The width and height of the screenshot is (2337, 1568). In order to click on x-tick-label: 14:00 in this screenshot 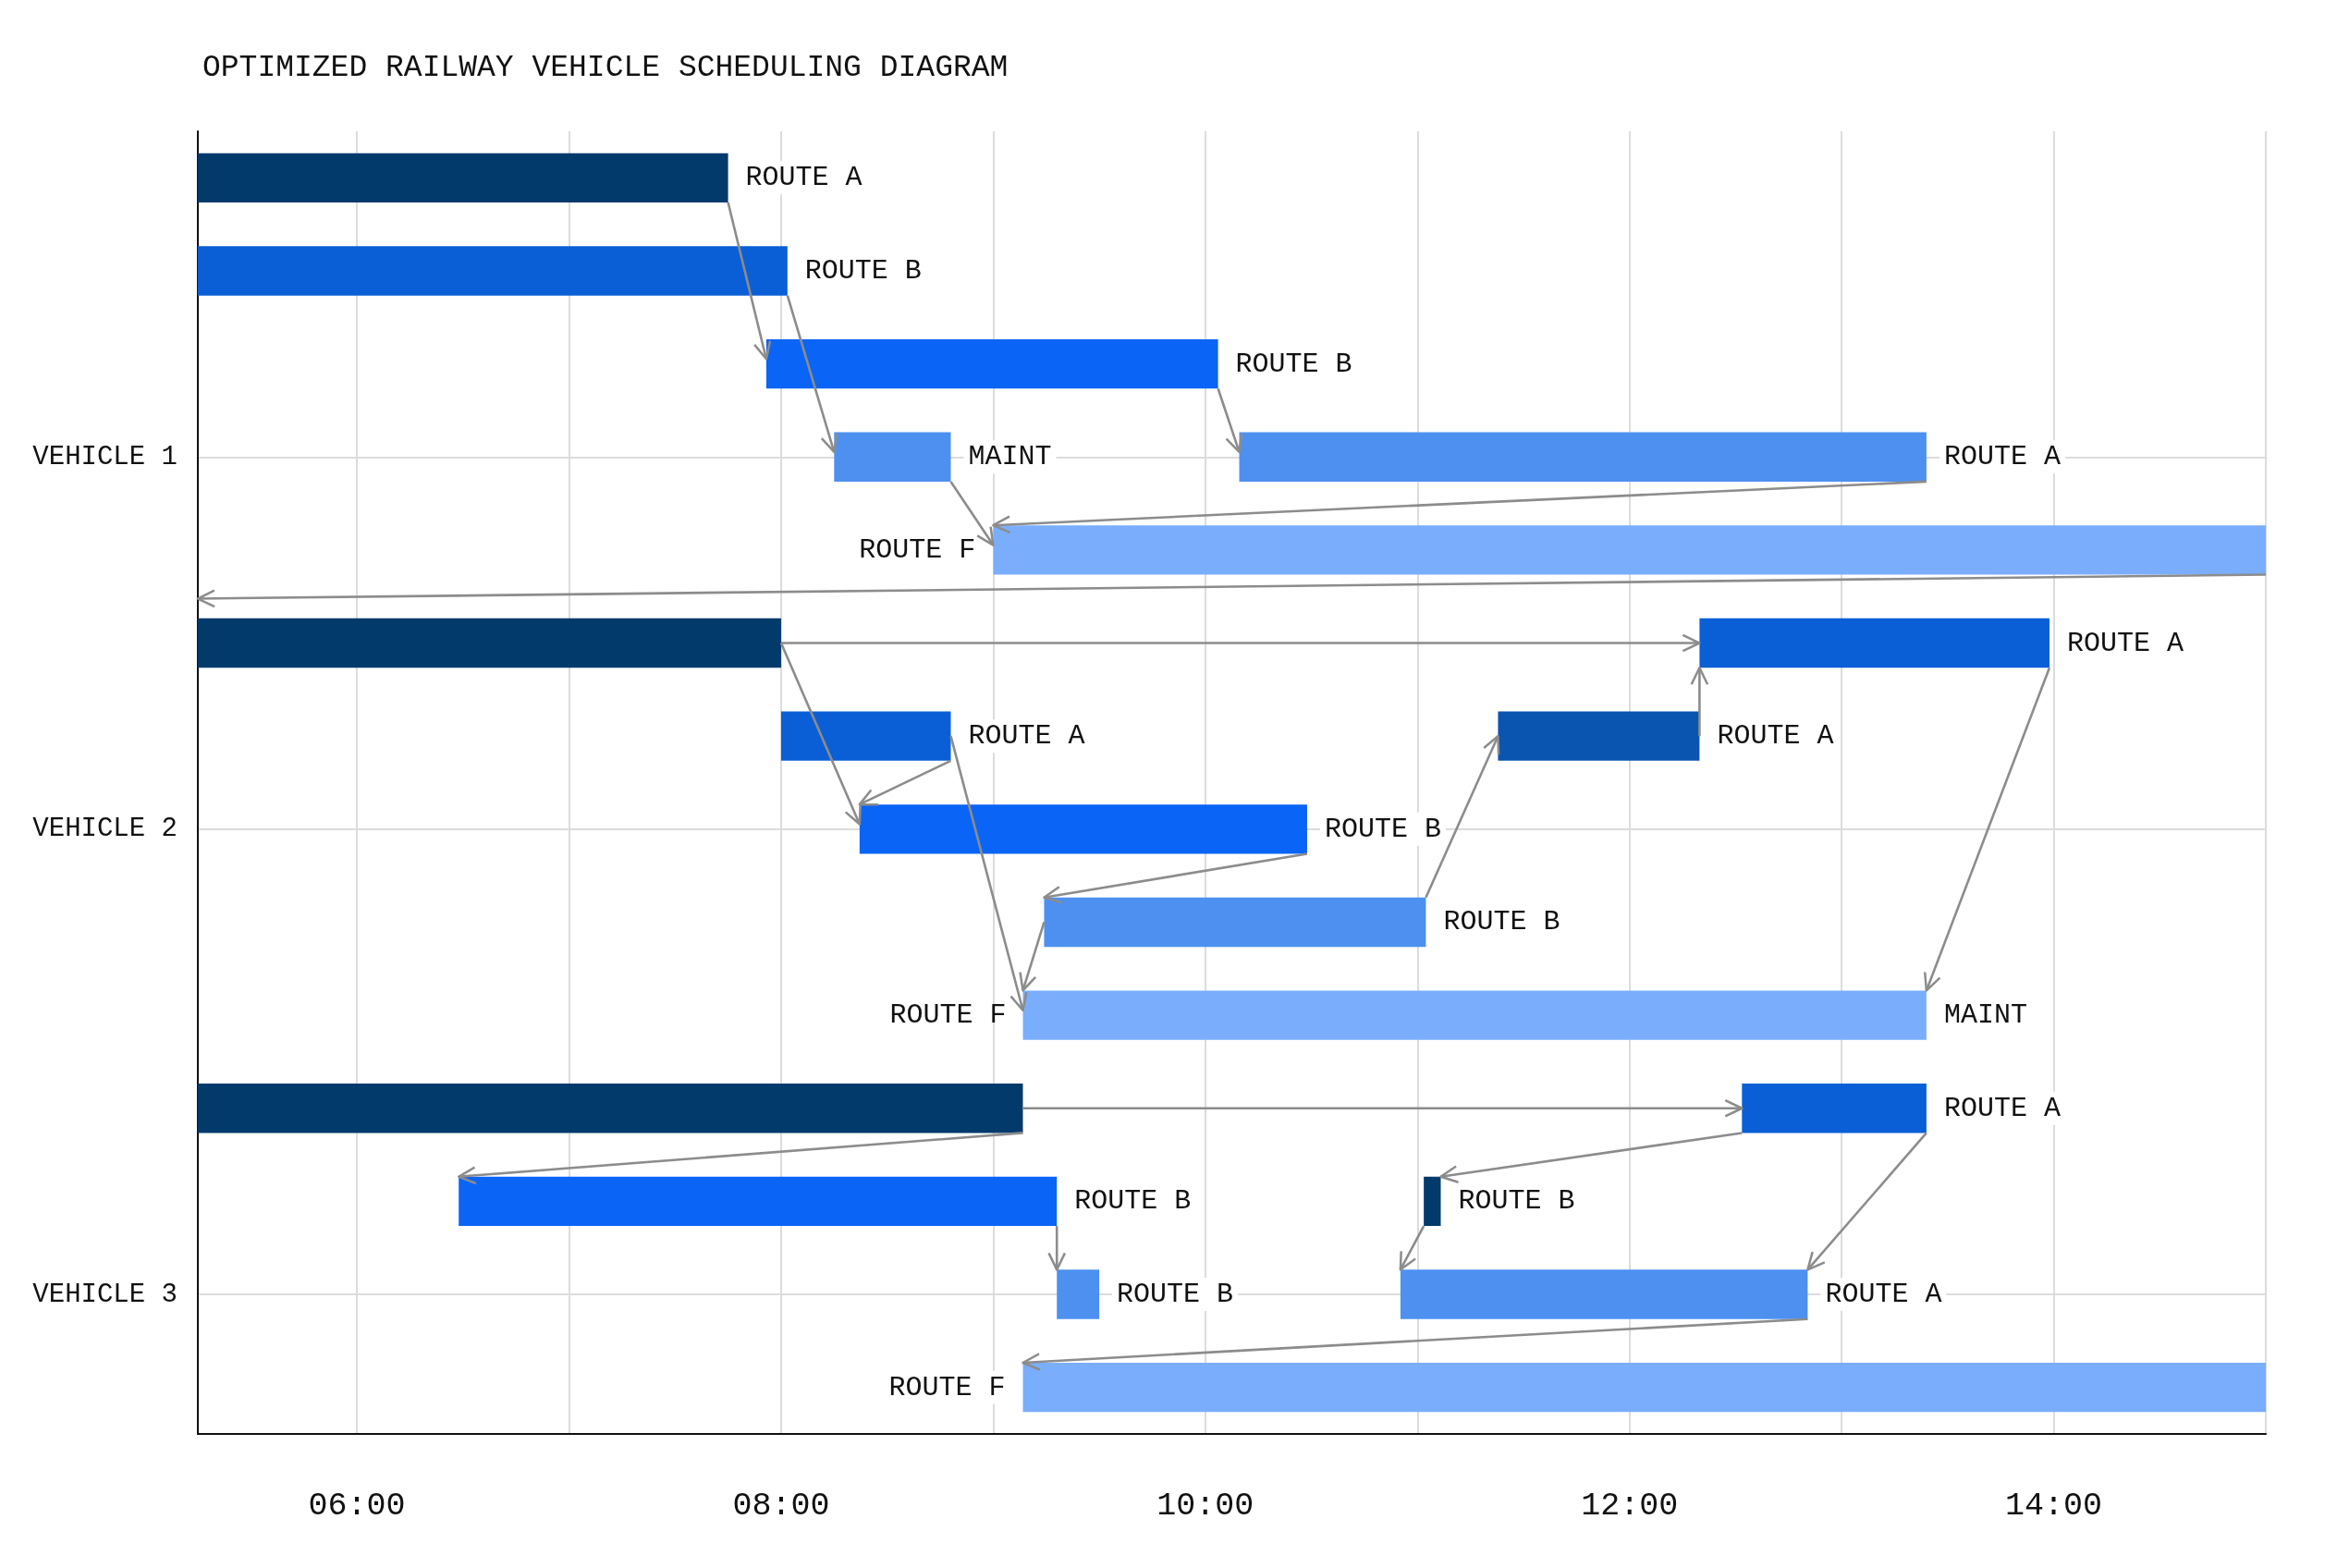, I will do `click(2054, 1506)`.